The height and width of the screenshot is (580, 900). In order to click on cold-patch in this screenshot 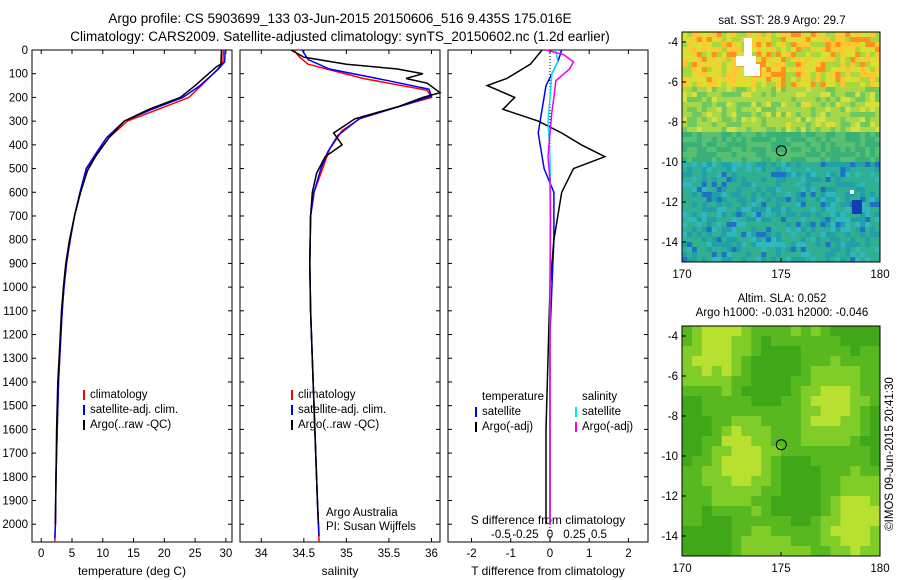, I will do `click(857, 207)`.